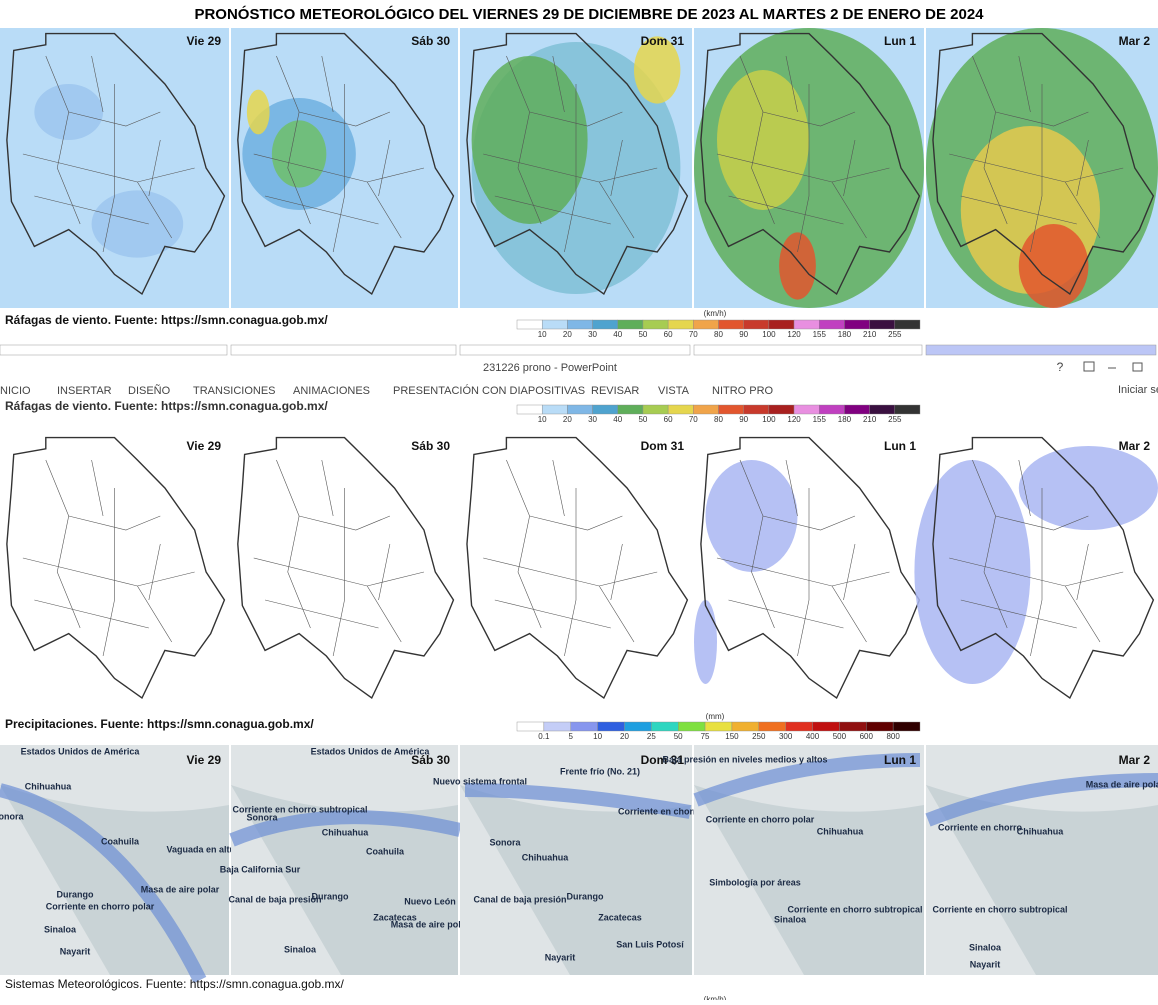  What do you see at coordinates (430, 41) in the screenshot?
I see `day-label: Sáb 30` at bounding box center [430, 41].